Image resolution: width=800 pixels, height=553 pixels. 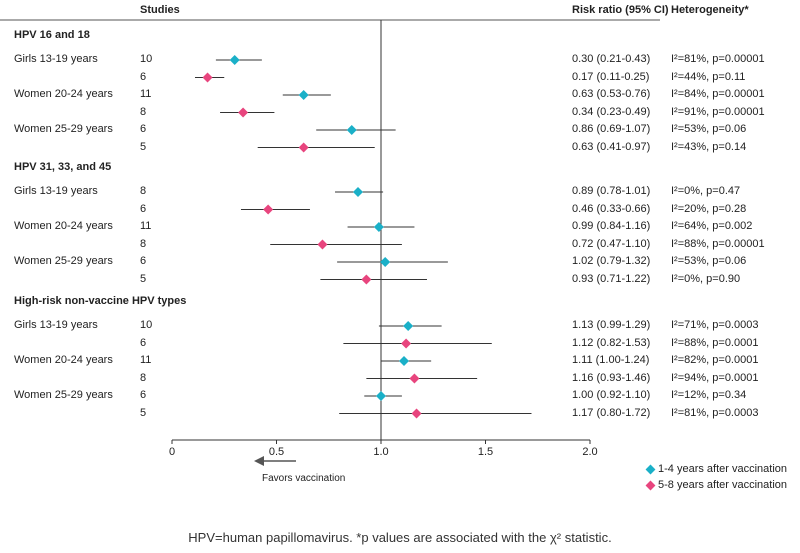 I want to click on header-studies: Studies, so click(x=160, y=10).